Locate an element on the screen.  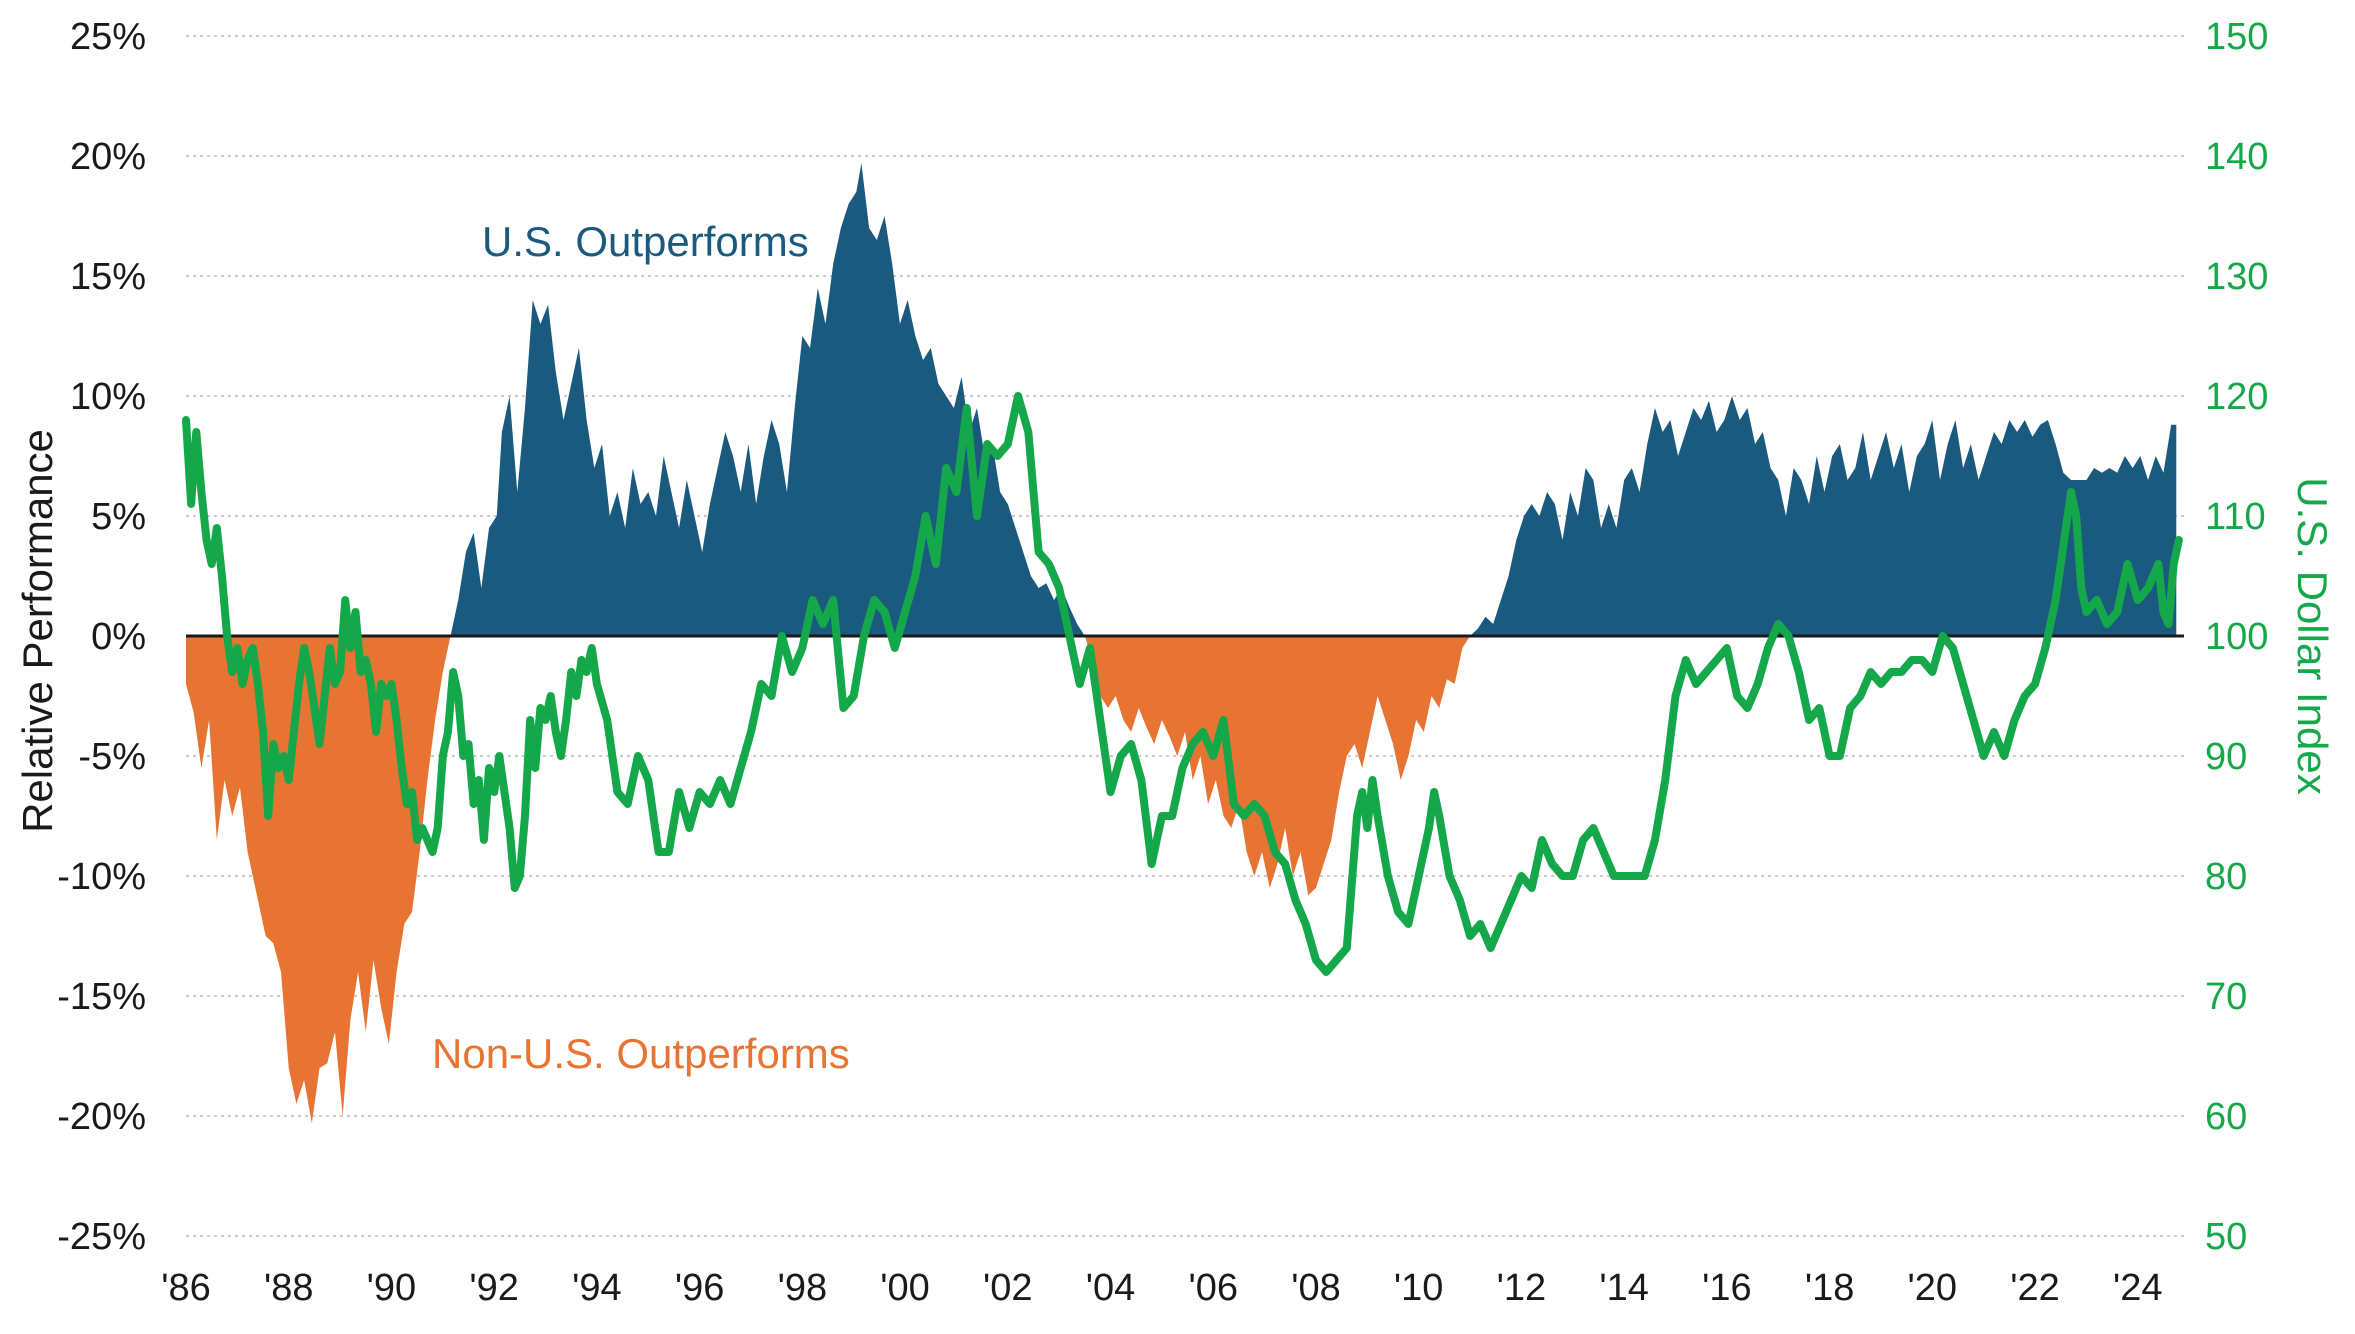
x-tick-label: '12 is located at coordinates (1522, 1288).